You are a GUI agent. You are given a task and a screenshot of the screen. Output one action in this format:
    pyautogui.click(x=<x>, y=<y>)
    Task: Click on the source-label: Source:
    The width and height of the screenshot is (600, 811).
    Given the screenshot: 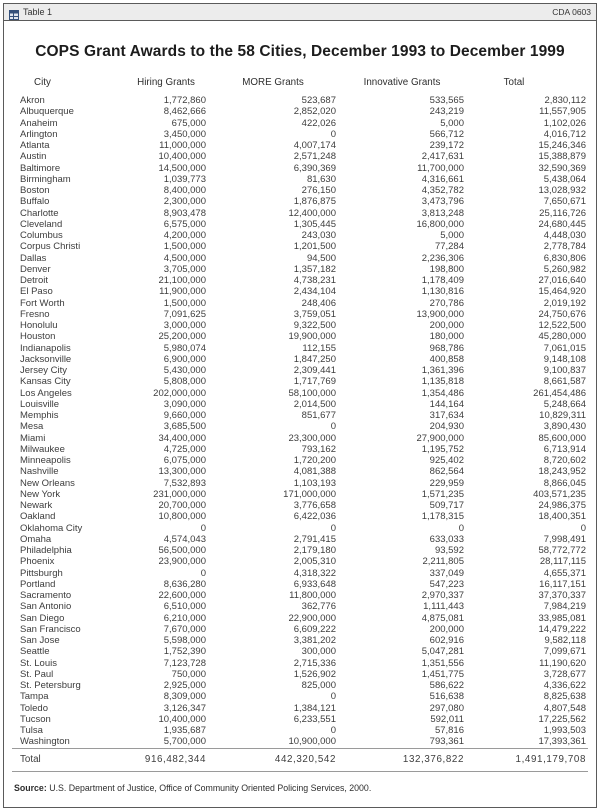 What is the action you would take?
    pyautogui.click(x=30, y=787)
    